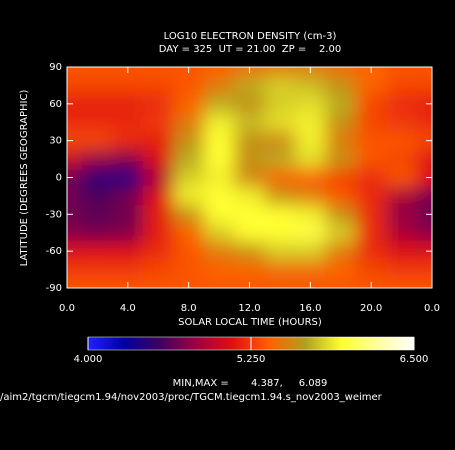 The height and width of the screenshot is (450, 455). What do you see at coordinates (414, 359) in the screenshot?
I see `colorbar-label: 6.500` at bounding box center [414, 359].